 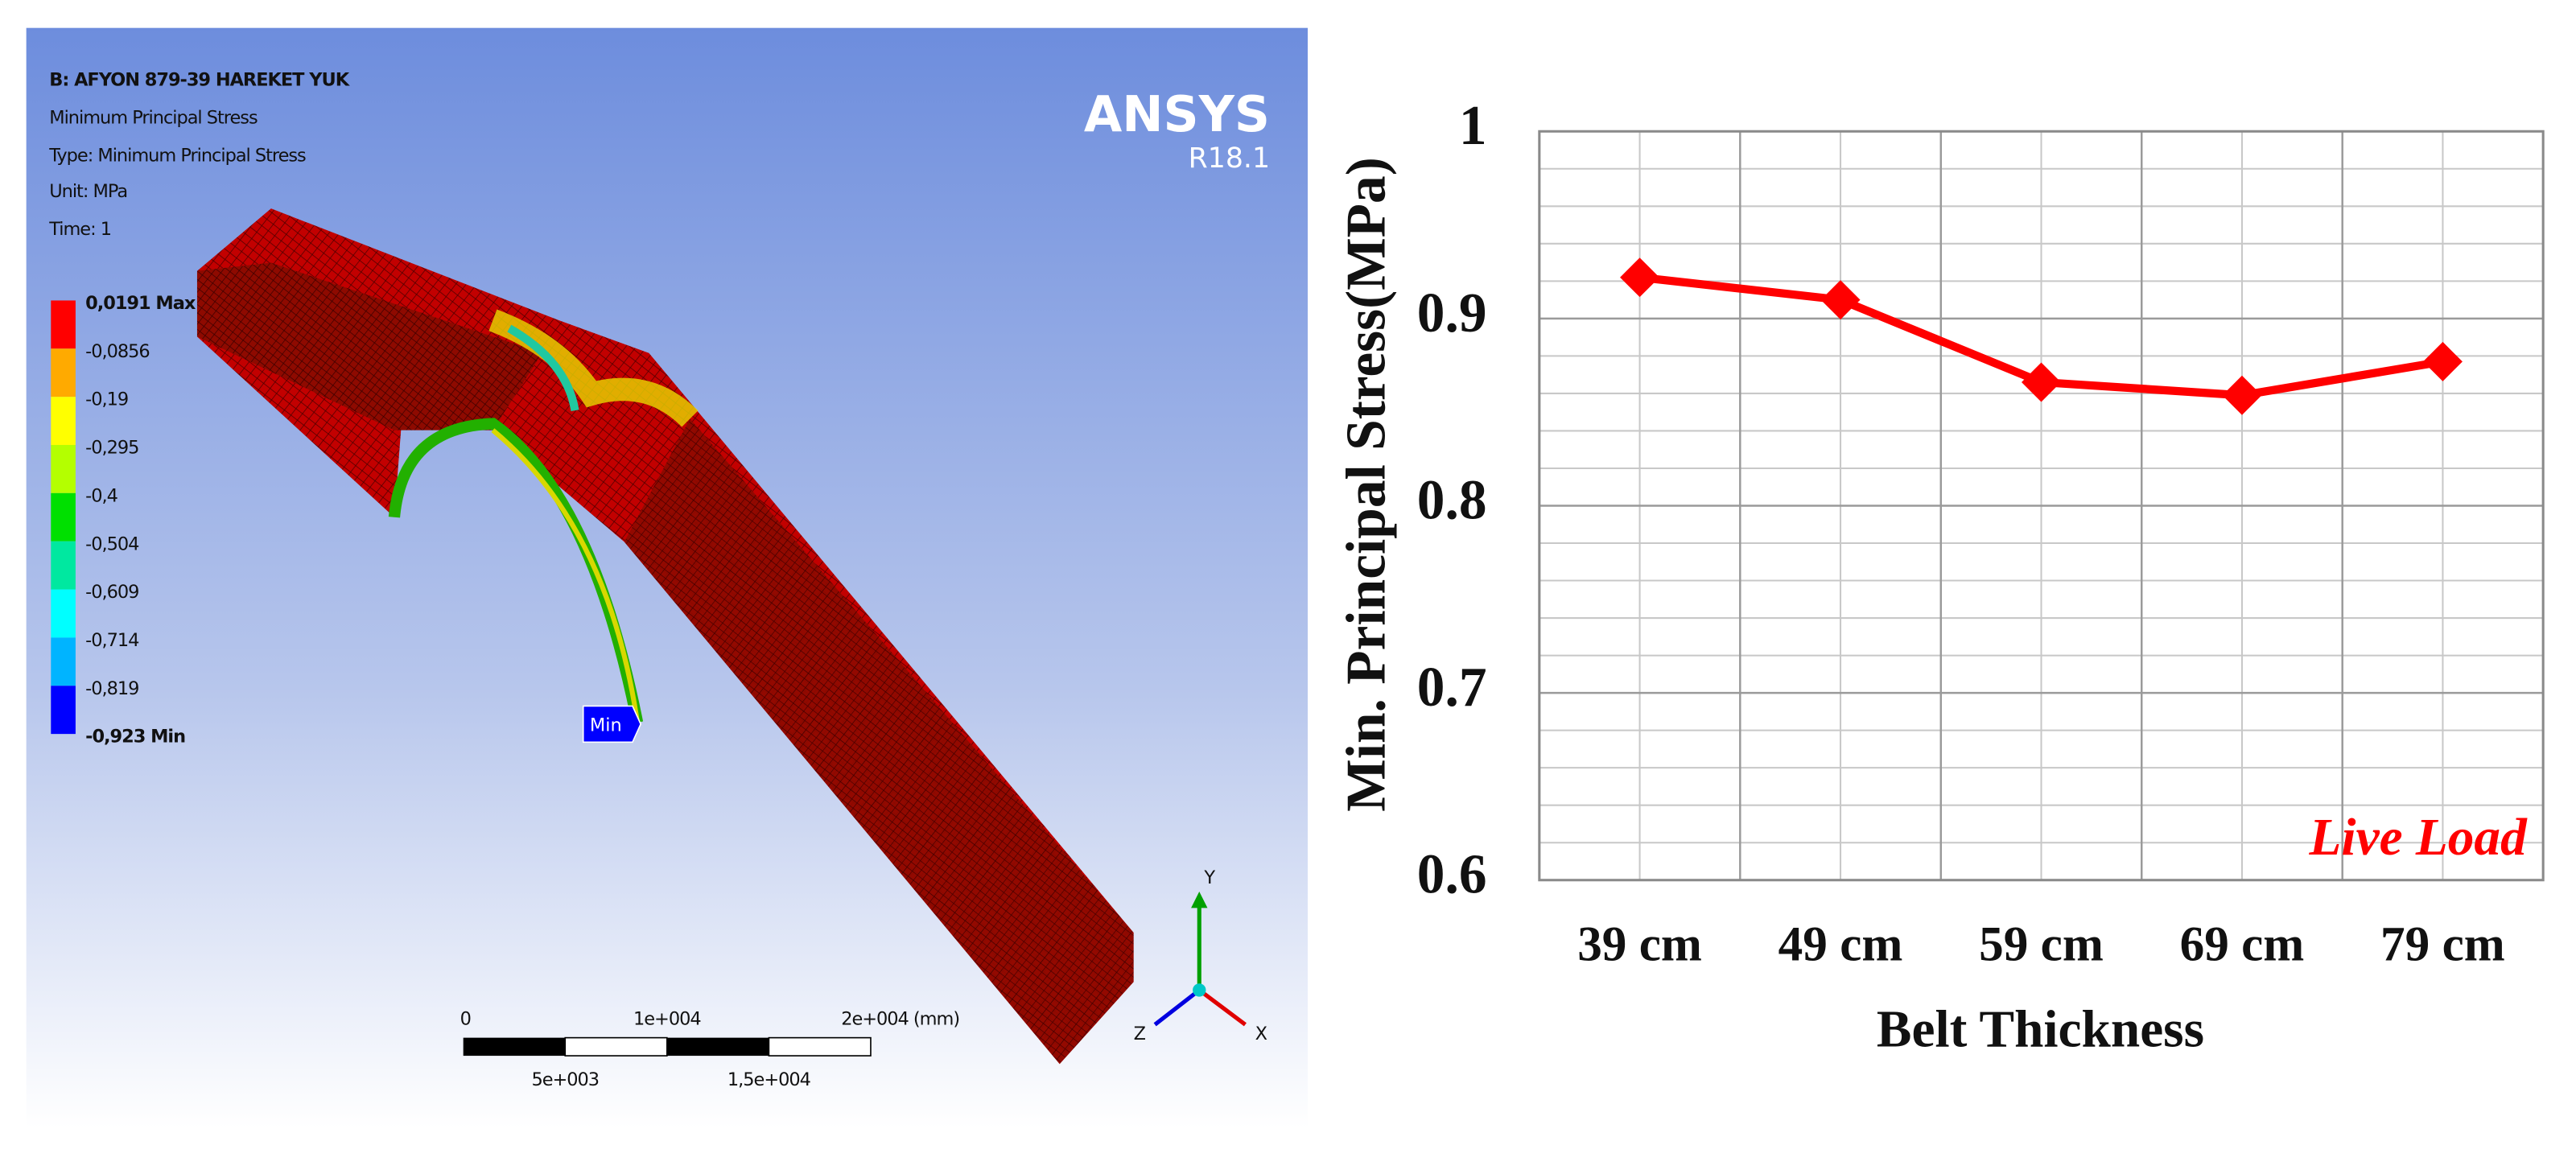 I want to click on annotation: Live Load, so click(x=2419, y=838).